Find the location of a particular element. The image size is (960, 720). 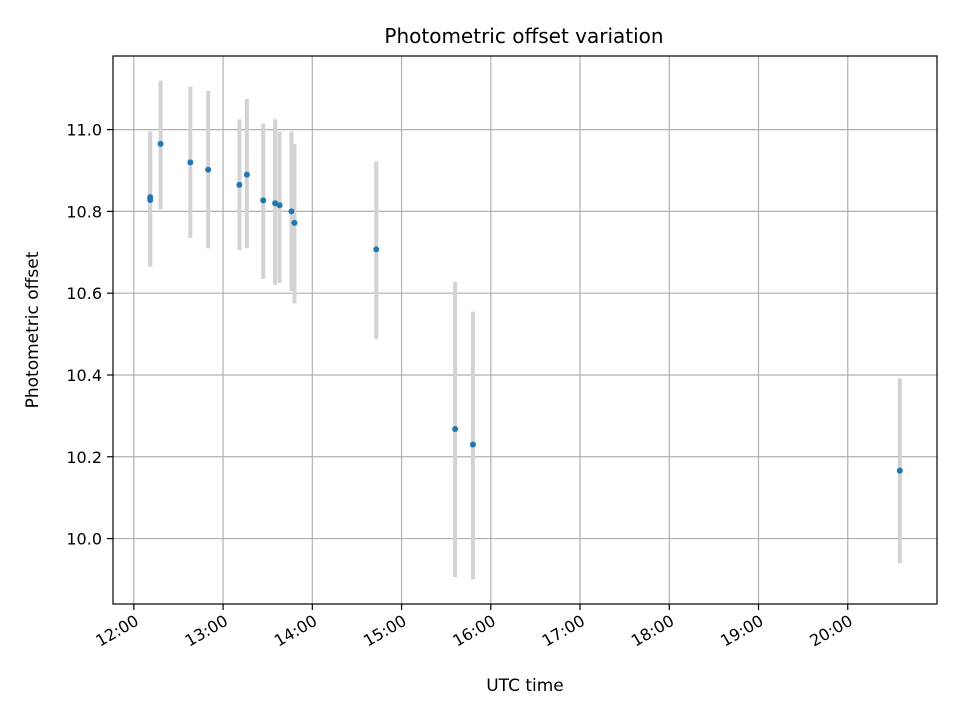

y-tick-label: 10.4 is located at coordinates (84, 375).